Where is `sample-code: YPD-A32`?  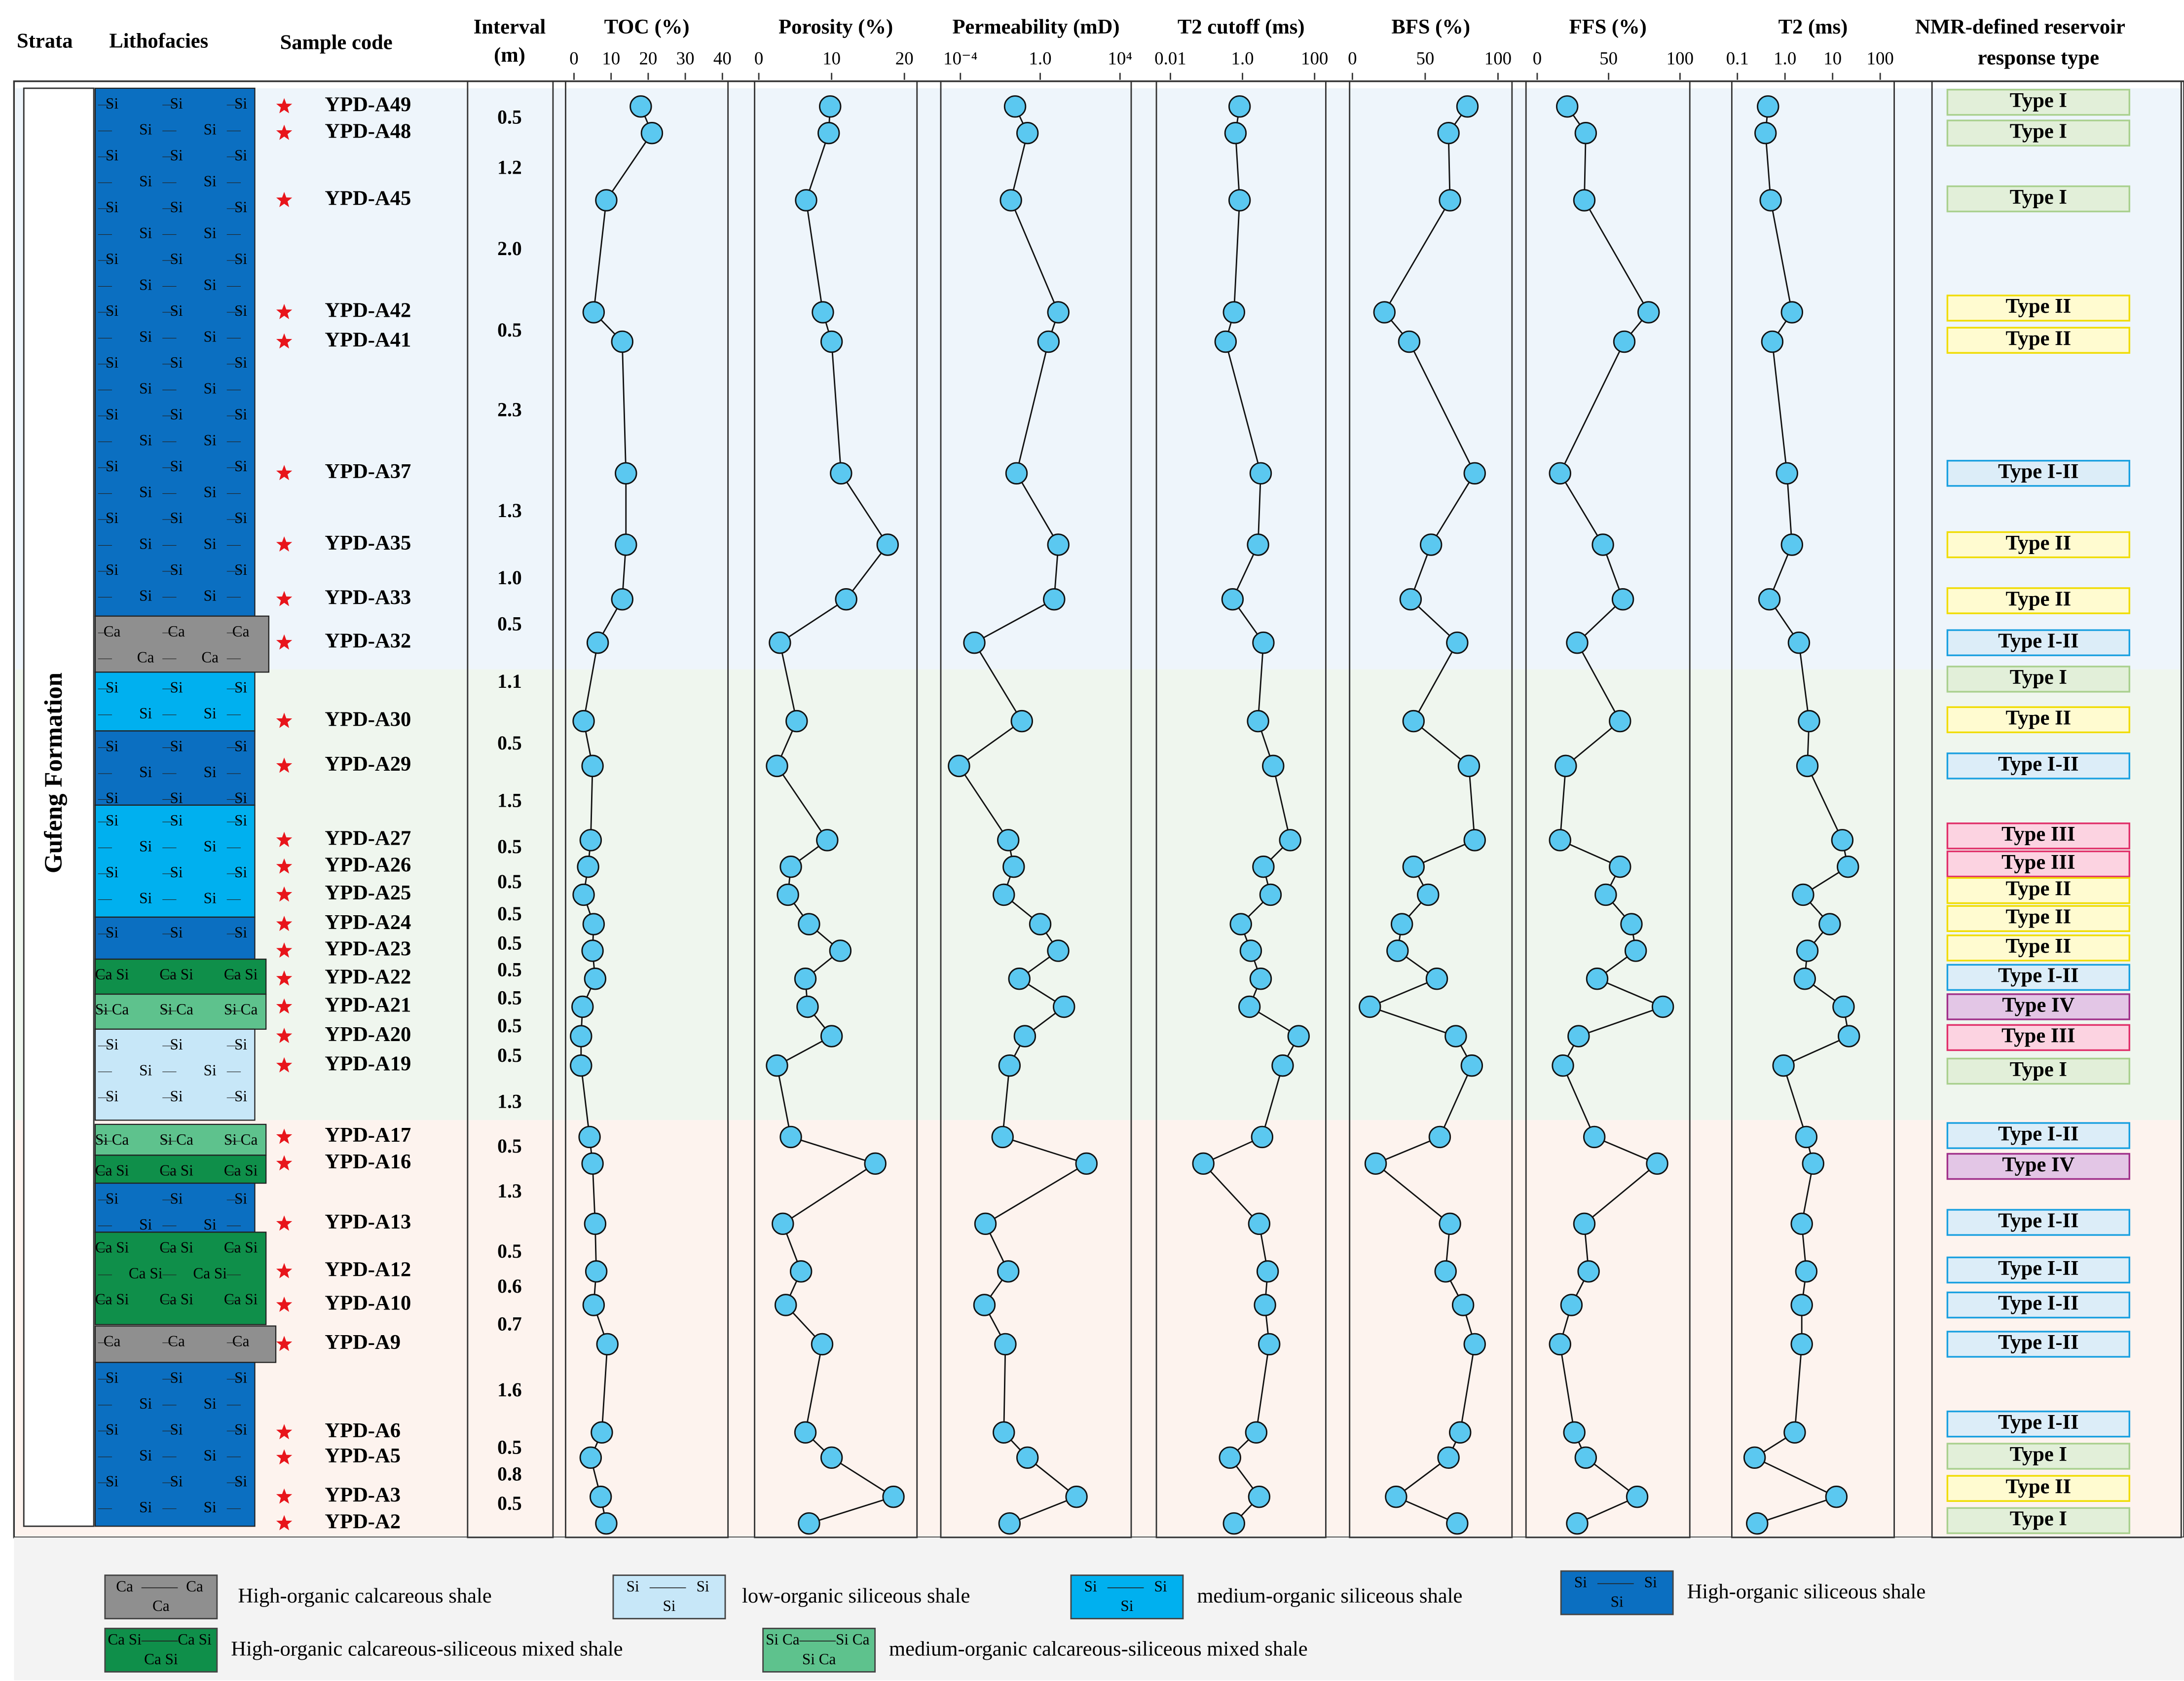 sample-code: YPD-A32 is located at coordinates (368, 640).